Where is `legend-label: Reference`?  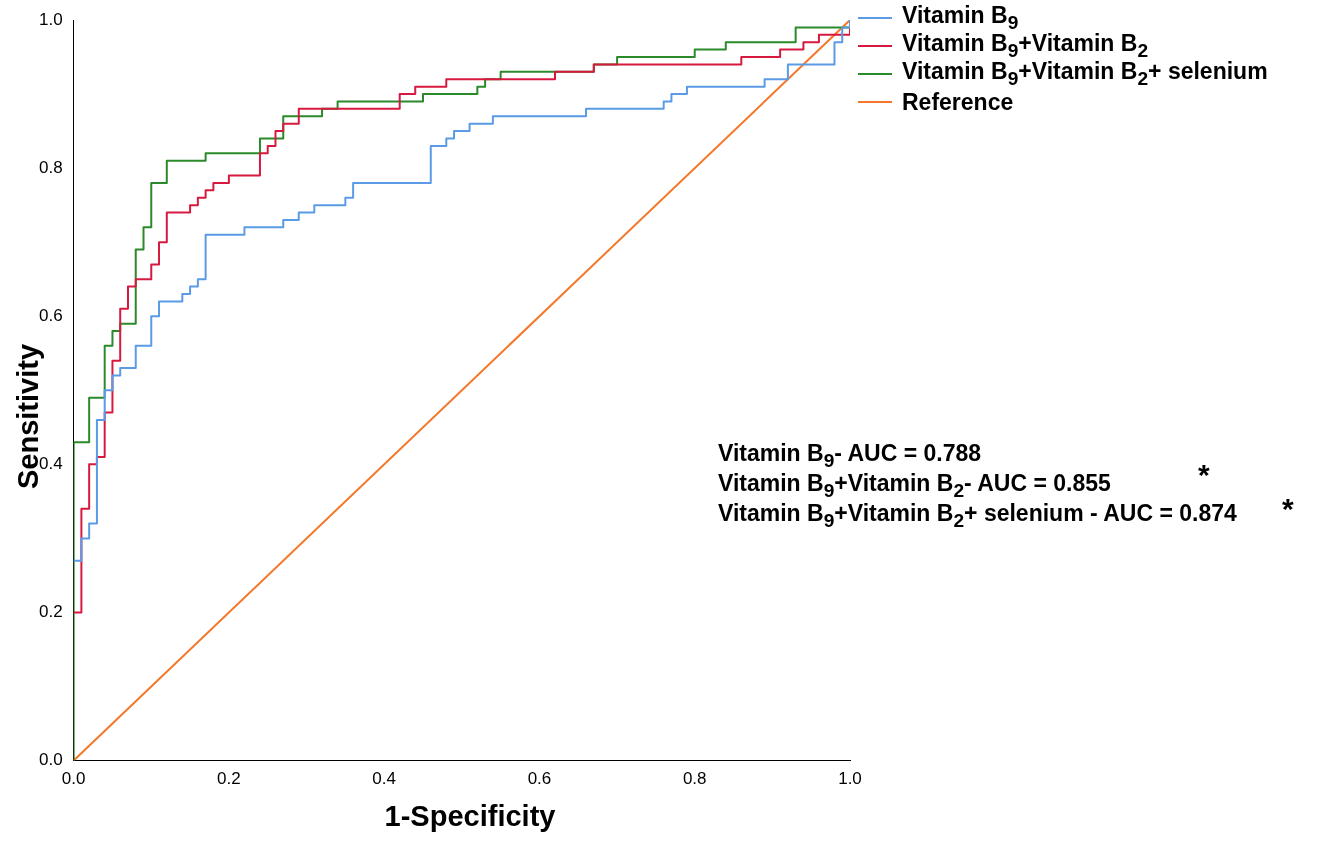
legend-label: Reference is located at coordinates (958, 102).